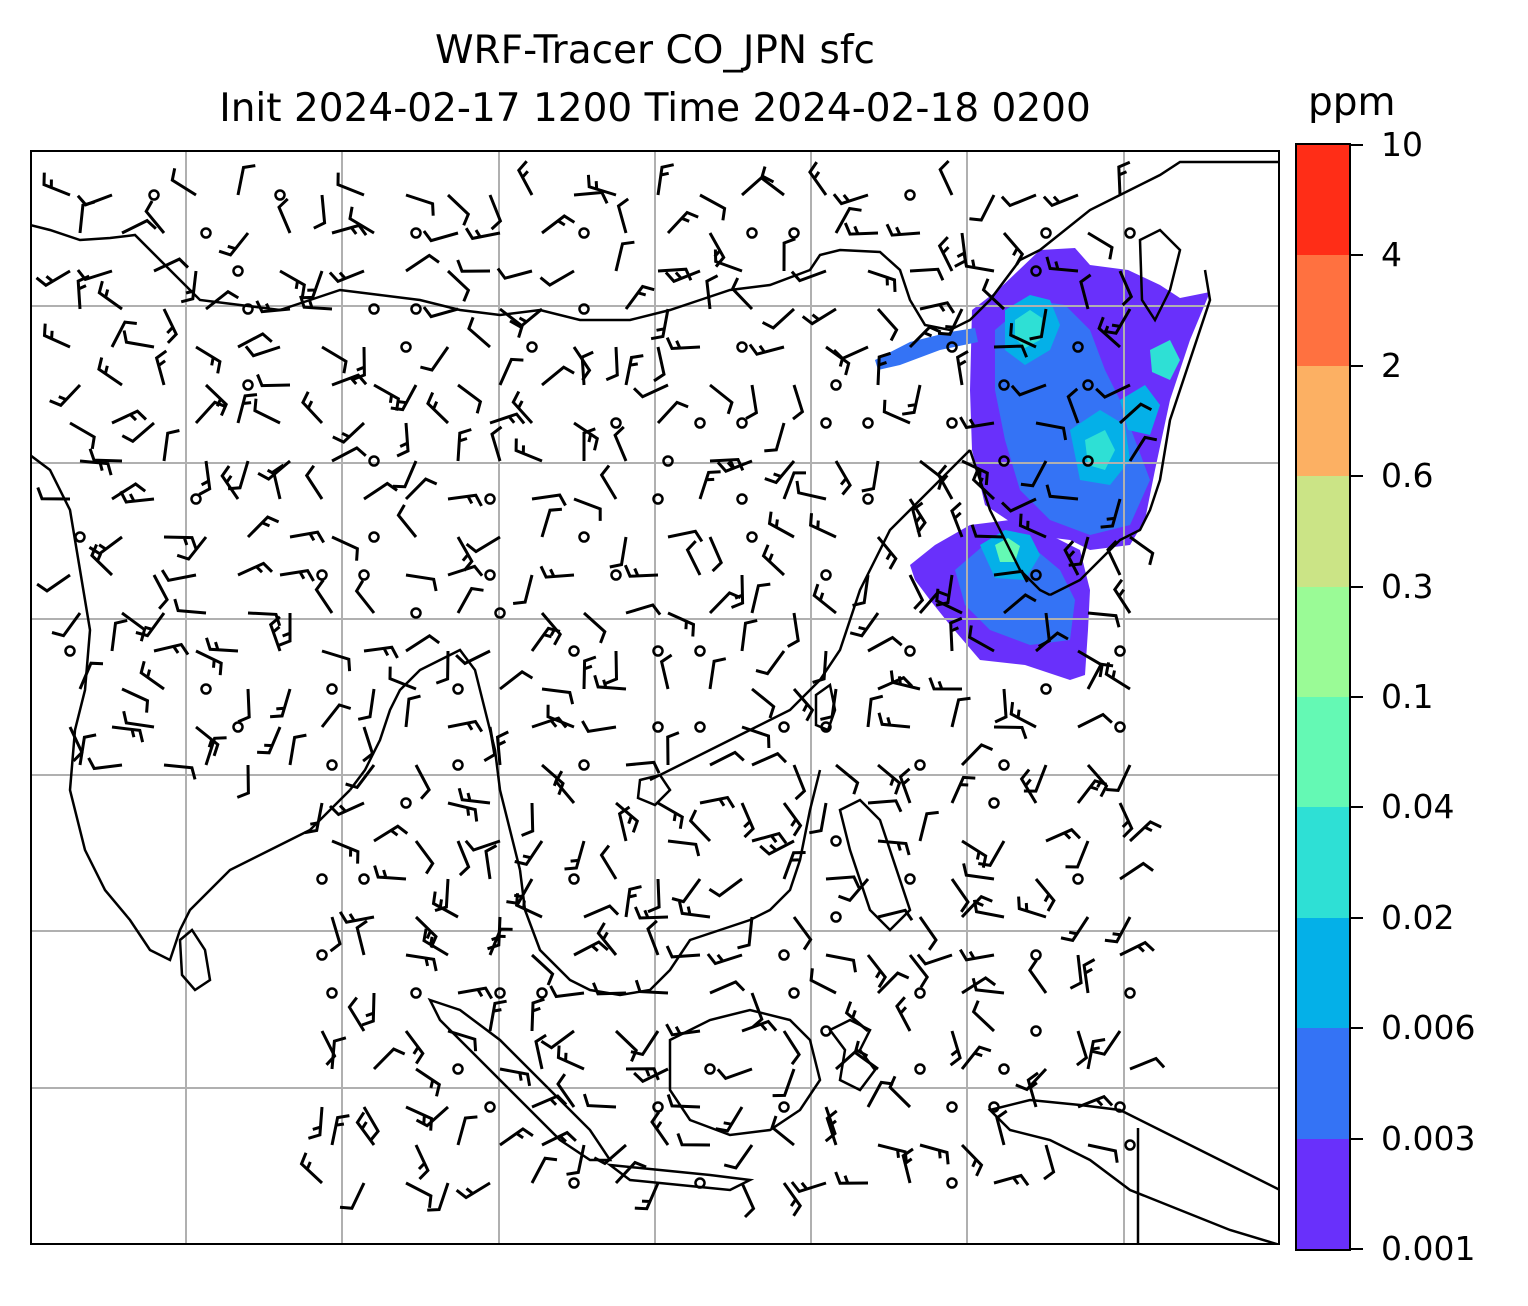 Image resolution: width=1528 pixels, height=1306 pixels. Describe the element at coordinates (1352, 102) in the screenshot. I see `colorbar-unit-label: ppm` at that location.